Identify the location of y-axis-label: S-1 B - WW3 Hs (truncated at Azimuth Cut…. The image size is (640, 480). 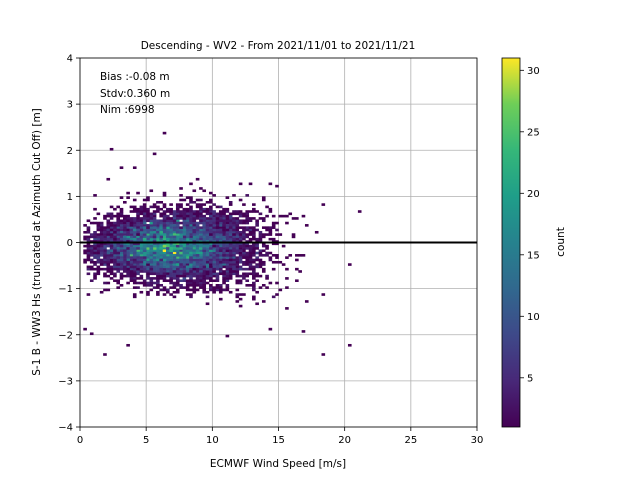
(37, 242).